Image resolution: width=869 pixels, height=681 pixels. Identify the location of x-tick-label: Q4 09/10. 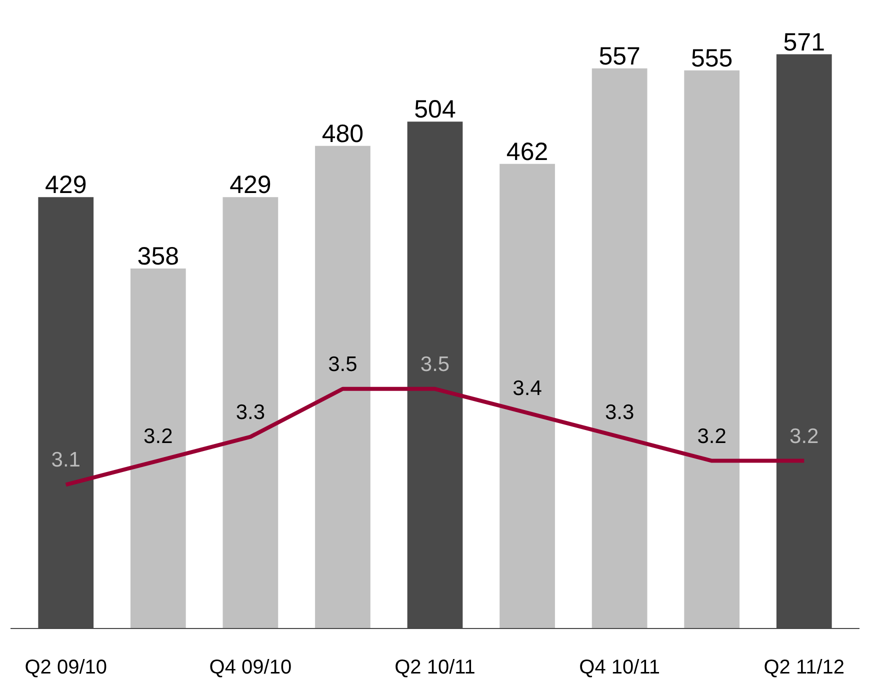
(250, 667).